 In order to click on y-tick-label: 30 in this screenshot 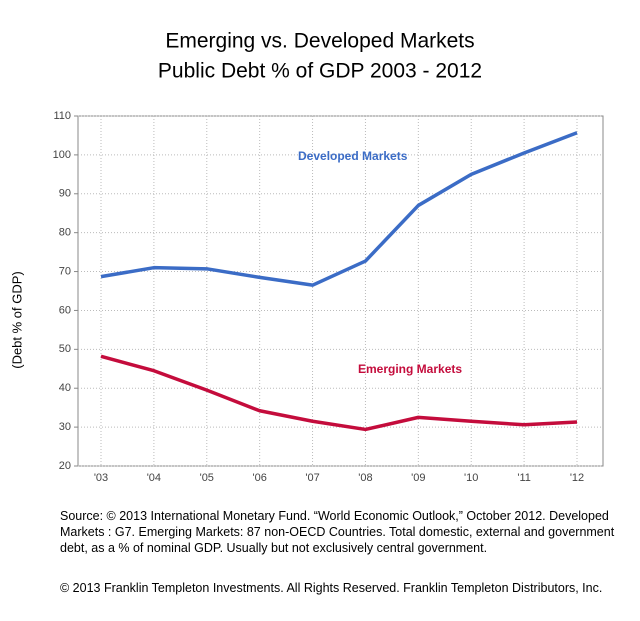, I will do `click(65, 427)`.